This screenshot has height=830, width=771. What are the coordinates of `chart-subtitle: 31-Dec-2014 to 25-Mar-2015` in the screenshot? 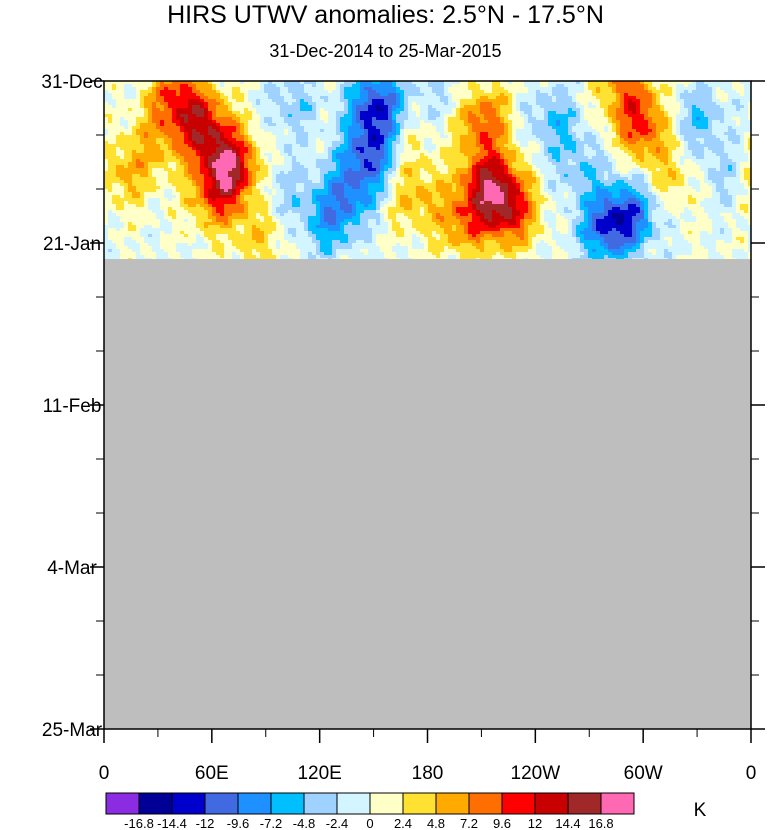 It's located at (385, 51).